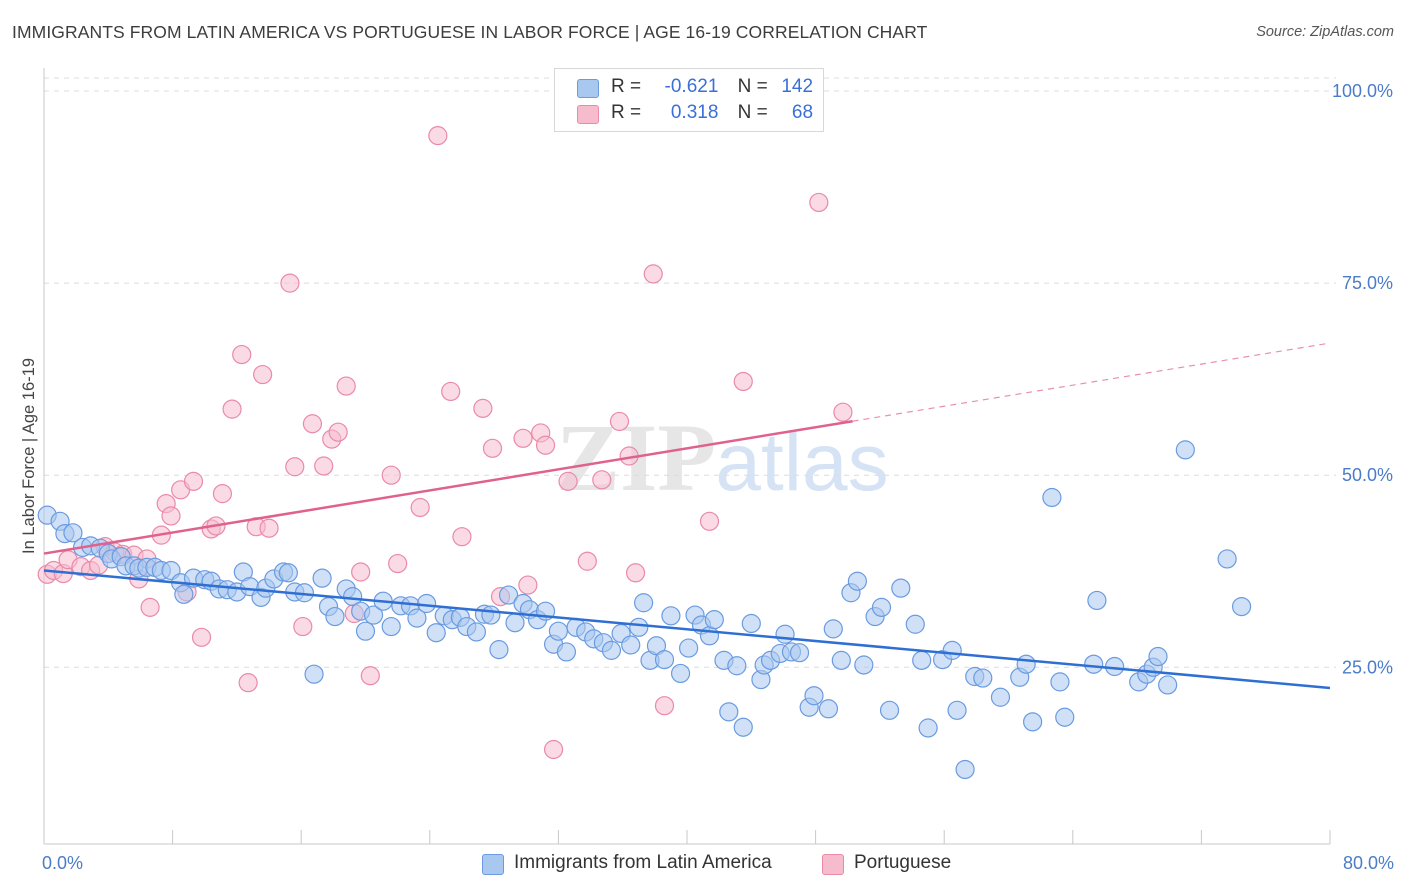  I want to click on legend-n-value: 142, so click(797, 86).